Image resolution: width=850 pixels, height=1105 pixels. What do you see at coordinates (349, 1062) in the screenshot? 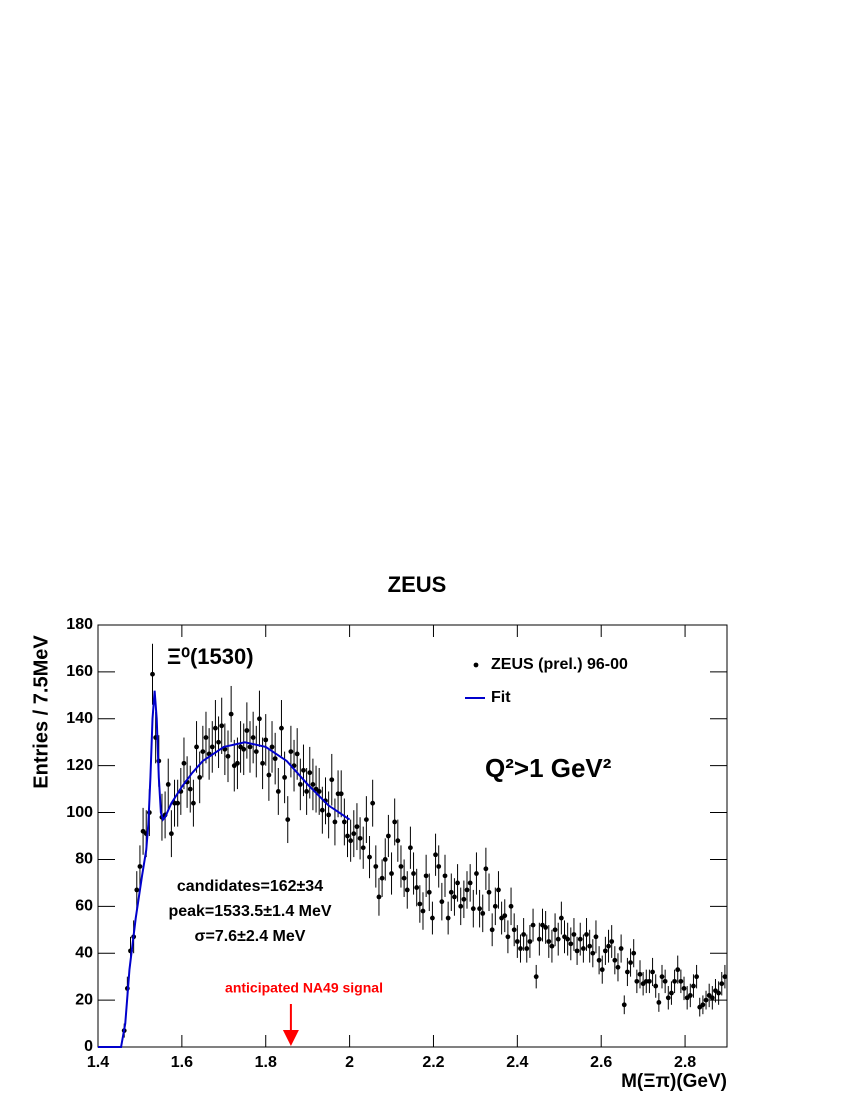
I see `x-tick-label: 2` at bounding box center [349, 1062].